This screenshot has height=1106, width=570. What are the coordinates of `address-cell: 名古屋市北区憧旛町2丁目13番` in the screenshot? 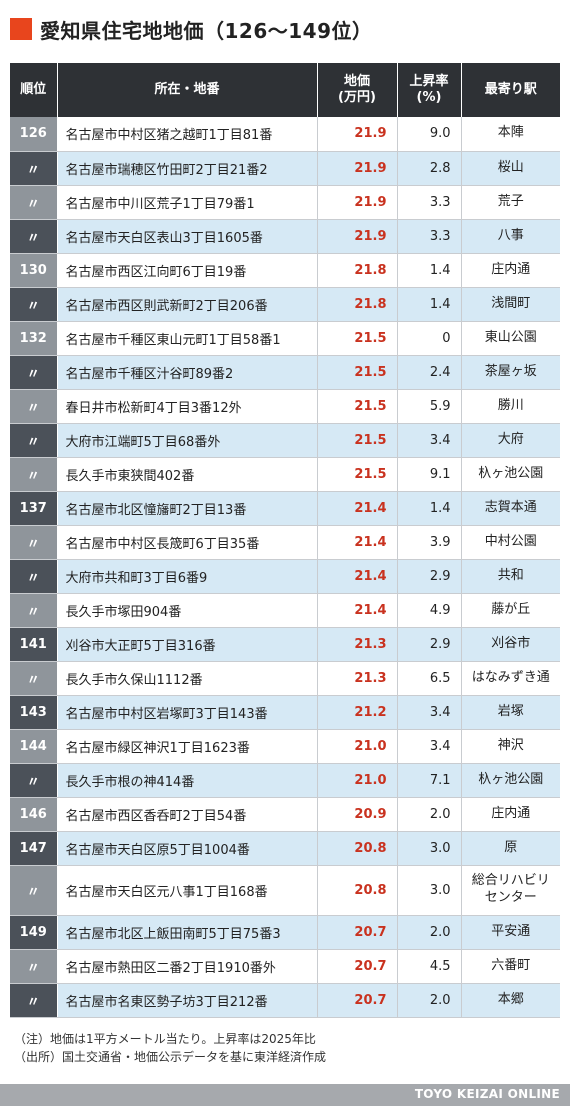 It's located at (187, 508).